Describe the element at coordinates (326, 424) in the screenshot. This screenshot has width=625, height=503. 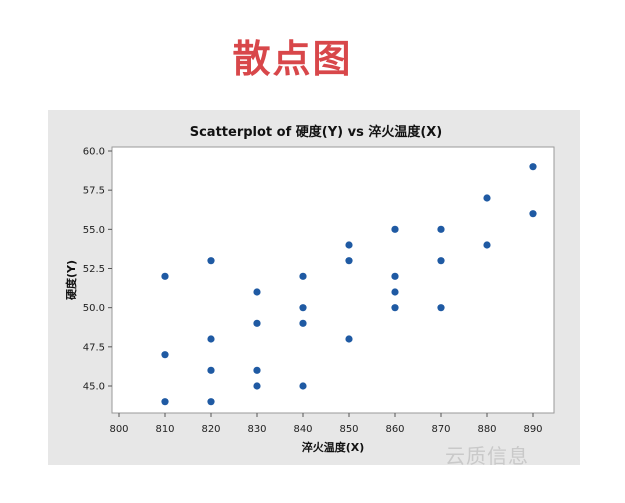
I see `x-axis: 800 810 820 830 840 850 860 870 880 890` at that location.